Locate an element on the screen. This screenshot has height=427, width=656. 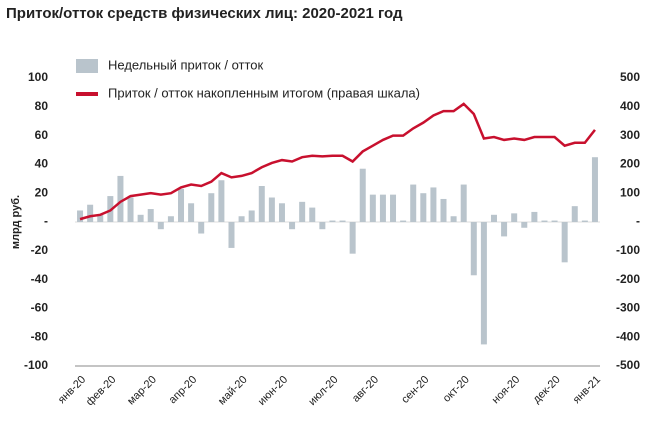
y2-tick-label: -100 is located at coordinates (628, 250).